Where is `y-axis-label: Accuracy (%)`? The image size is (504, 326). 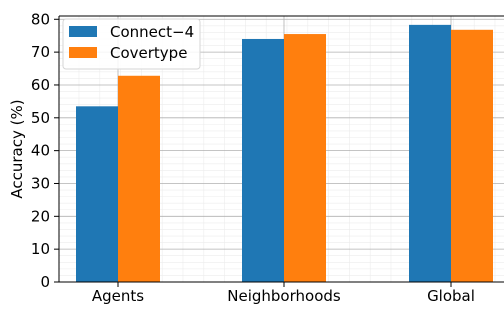 y-axis-label: Accuracy (%) is located at coordinates (17, 148).